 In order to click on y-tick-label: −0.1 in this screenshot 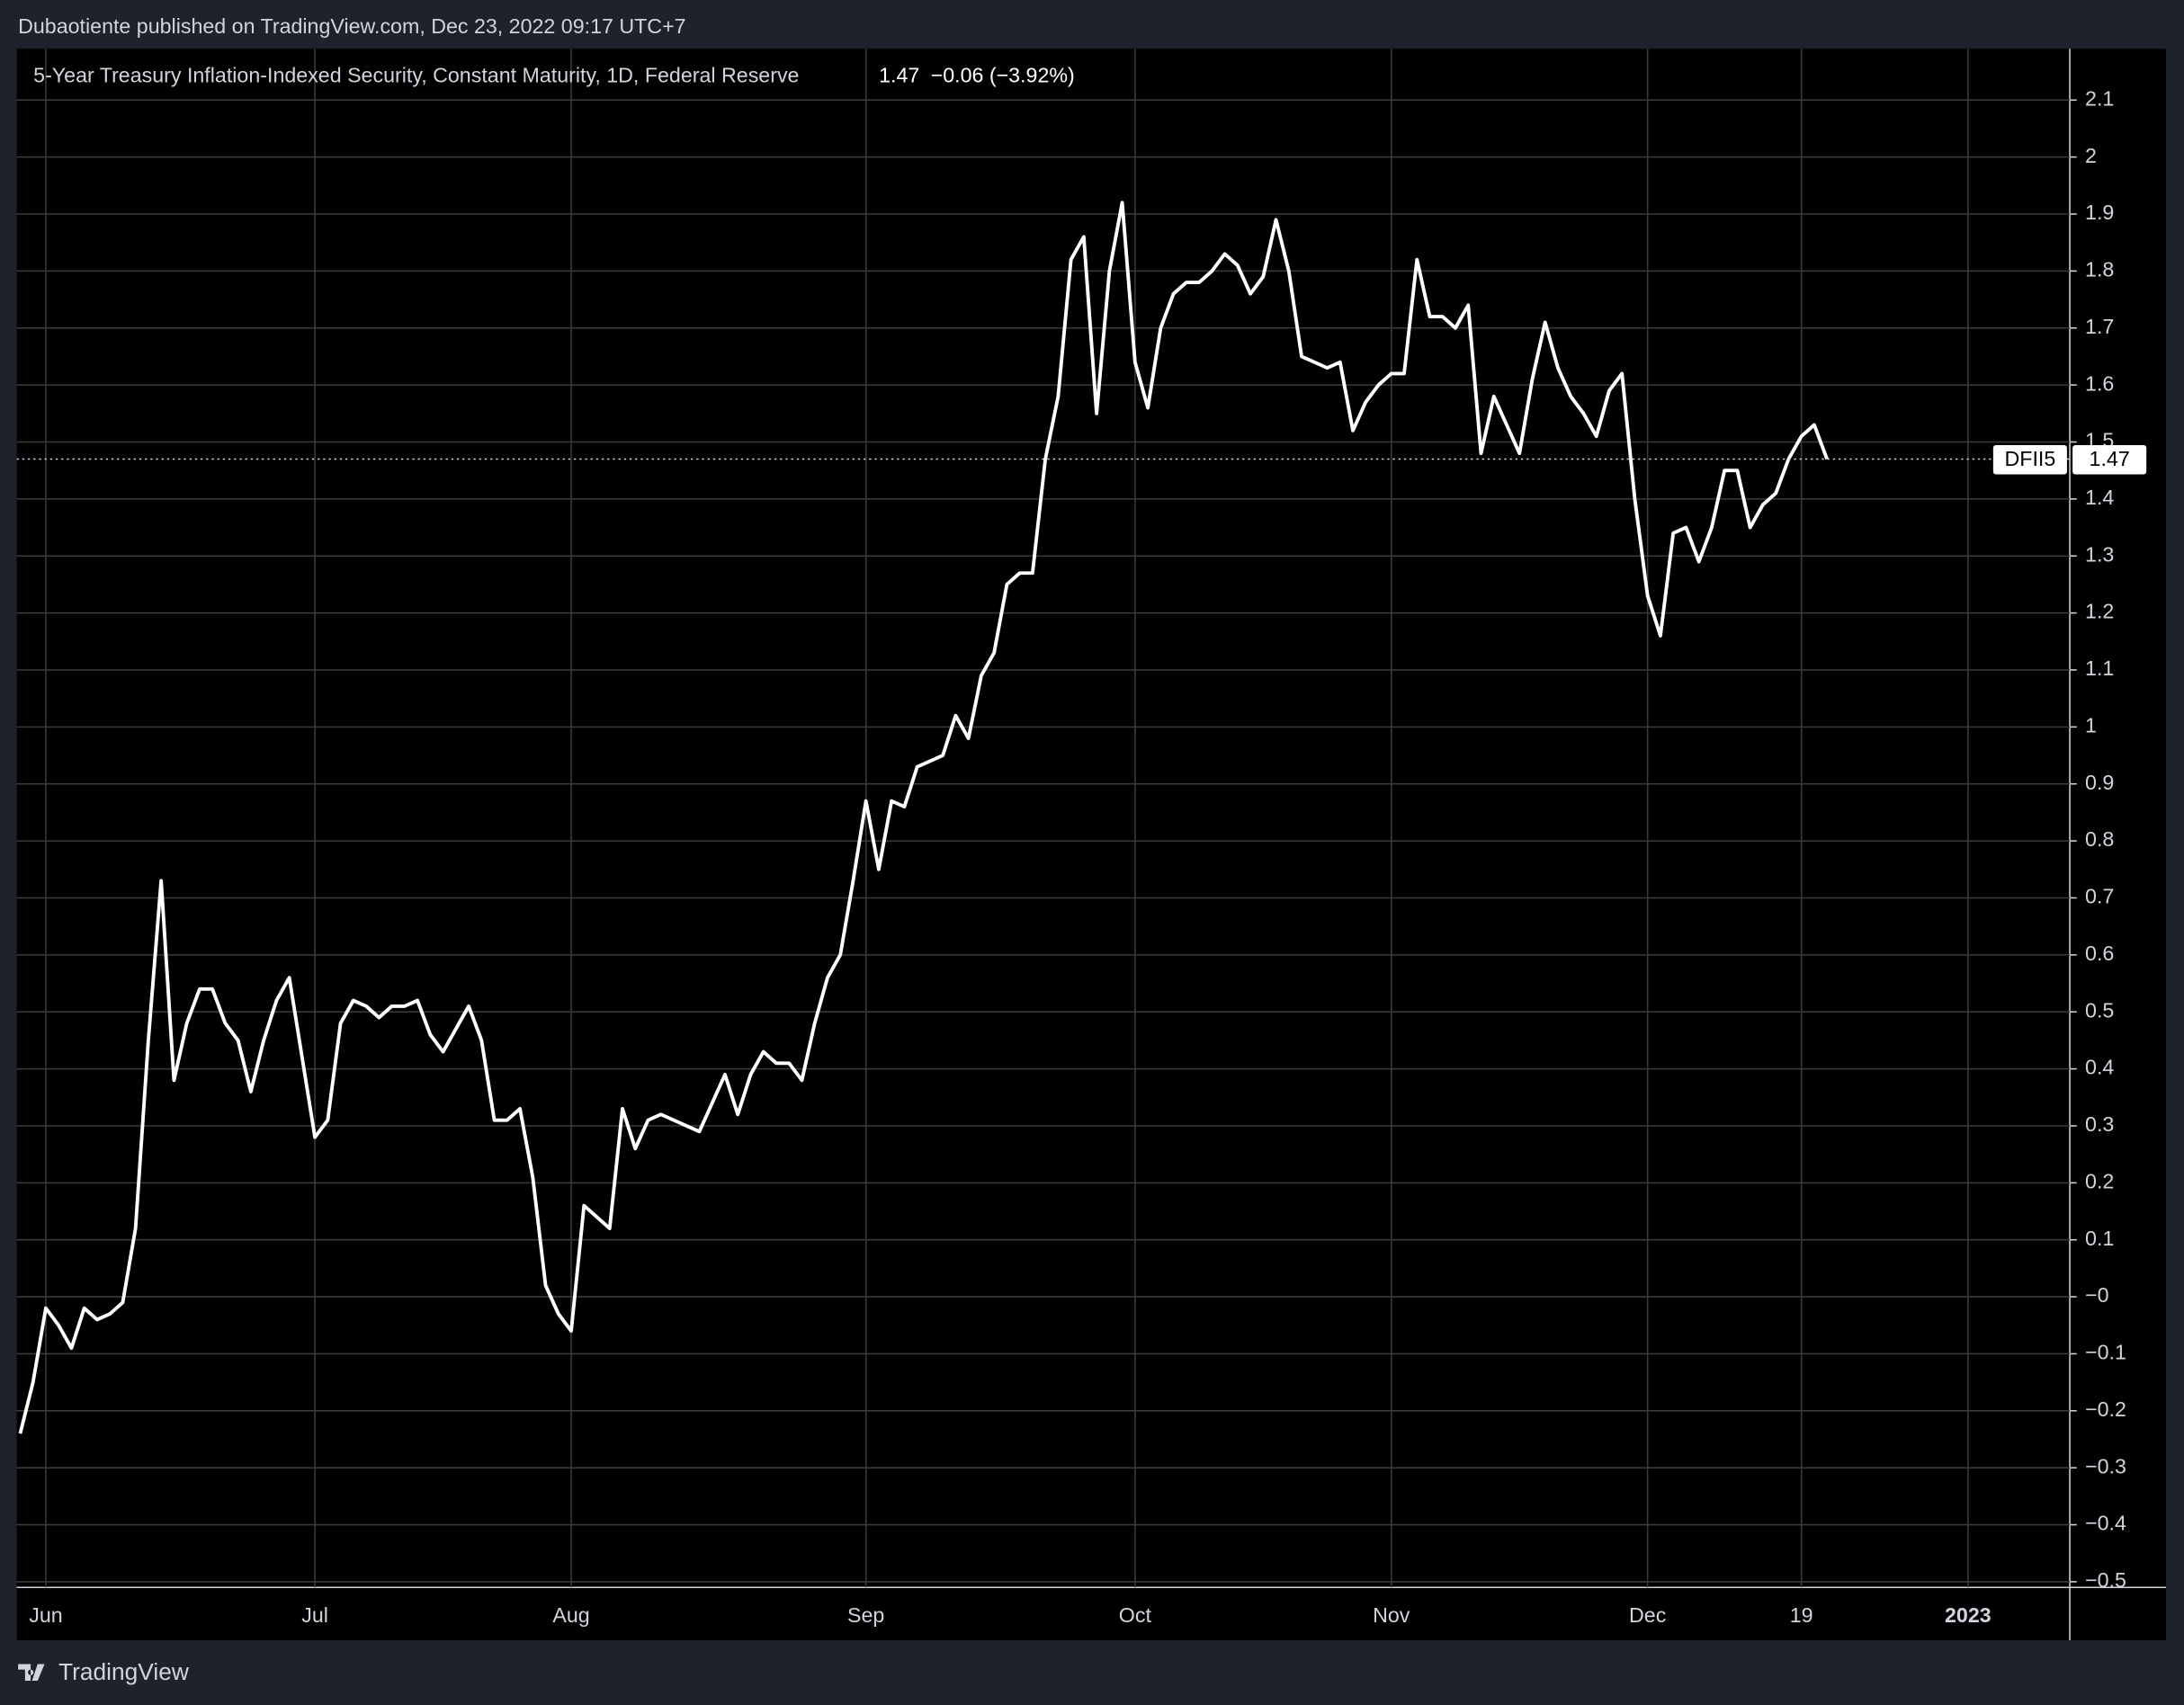, I will do `click(2106, 1352)`.